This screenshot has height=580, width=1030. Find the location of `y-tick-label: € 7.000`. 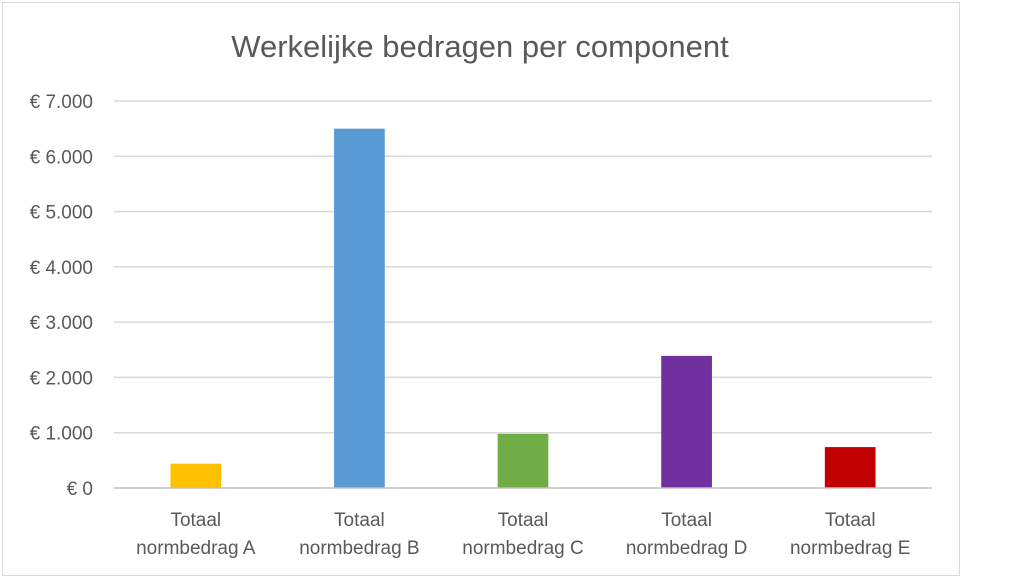

y-tick-label: € 7.000 is located at coordinates (61, 102).